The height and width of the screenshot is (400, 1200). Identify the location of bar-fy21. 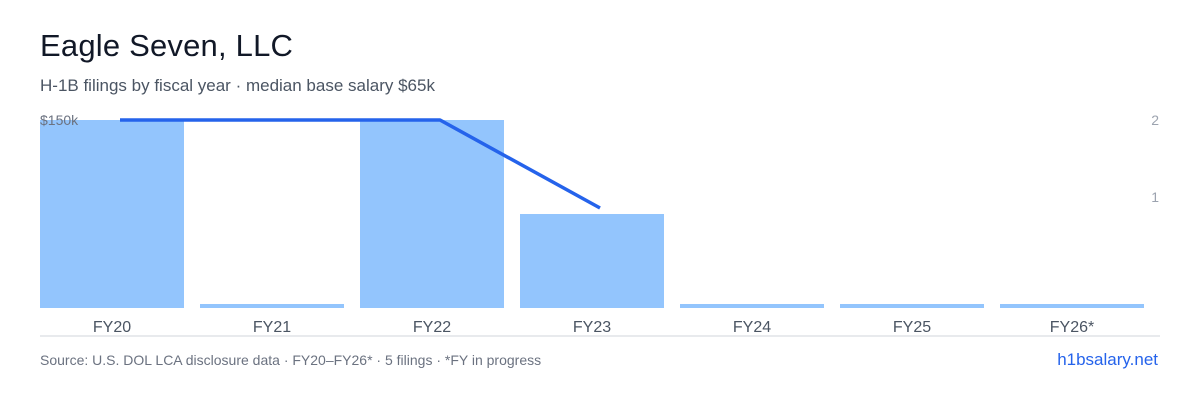
(272, 306).